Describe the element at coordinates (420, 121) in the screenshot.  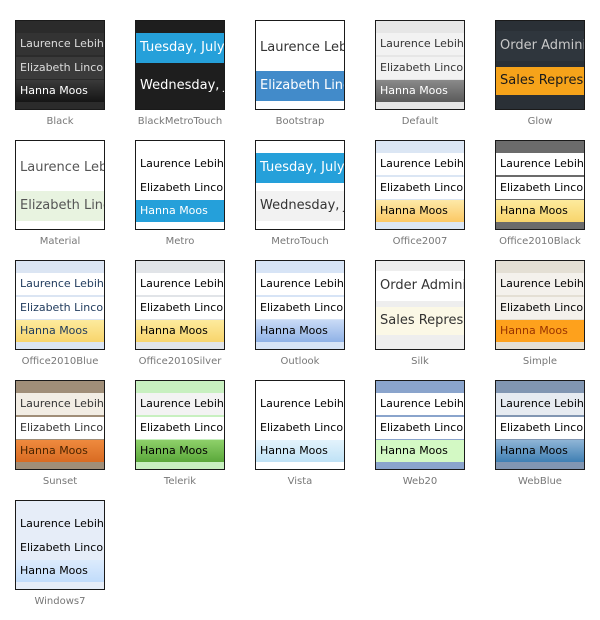
I see `skin-caption: Default` at that location.